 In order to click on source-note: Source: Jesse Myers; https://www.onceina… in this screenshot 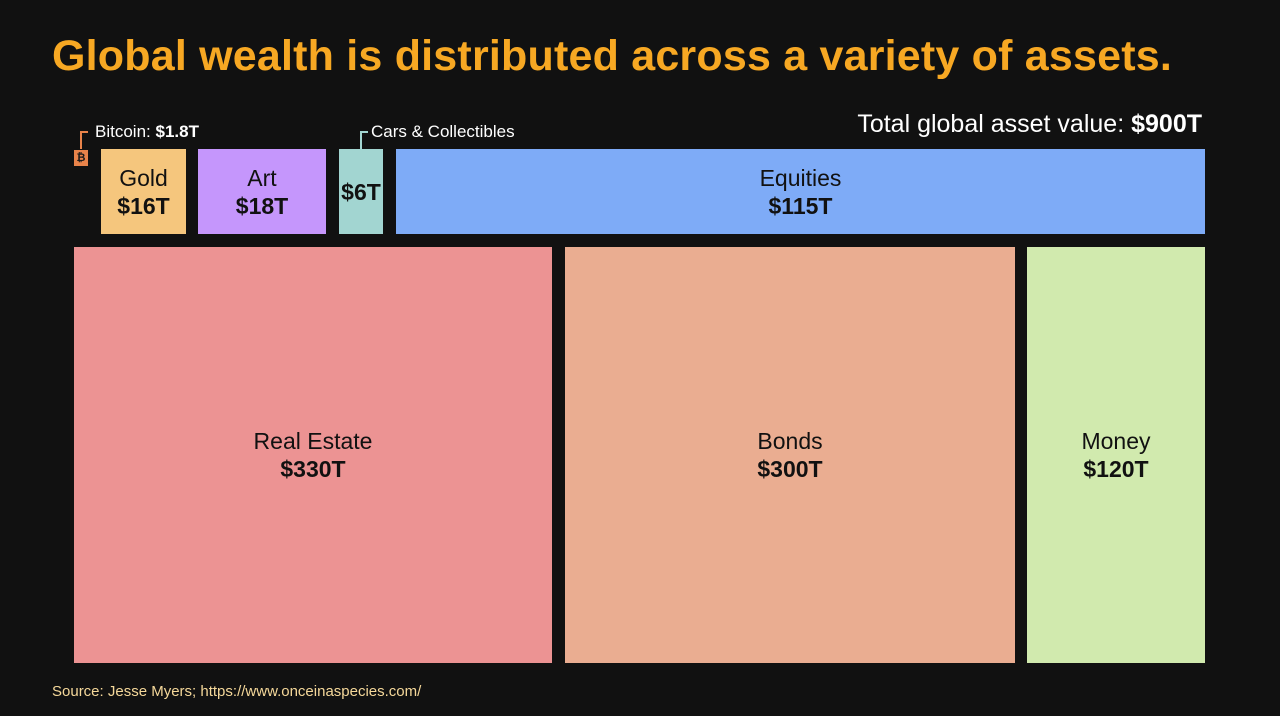, I will do `click(237, 691)`.